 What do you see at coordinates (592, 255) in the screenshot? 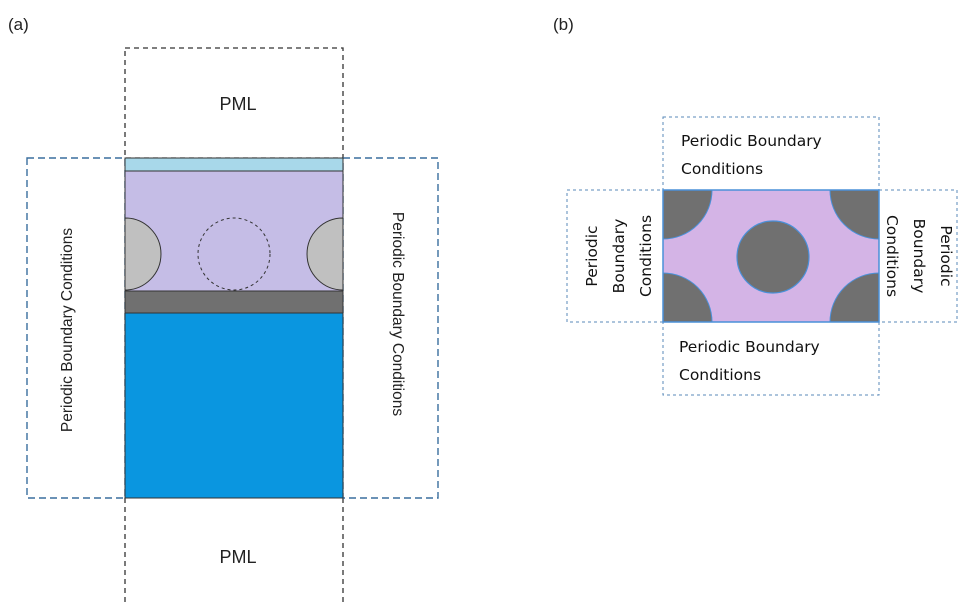
I see `left-bc-label-line1: Periodic` at bounding box center [592, 255].